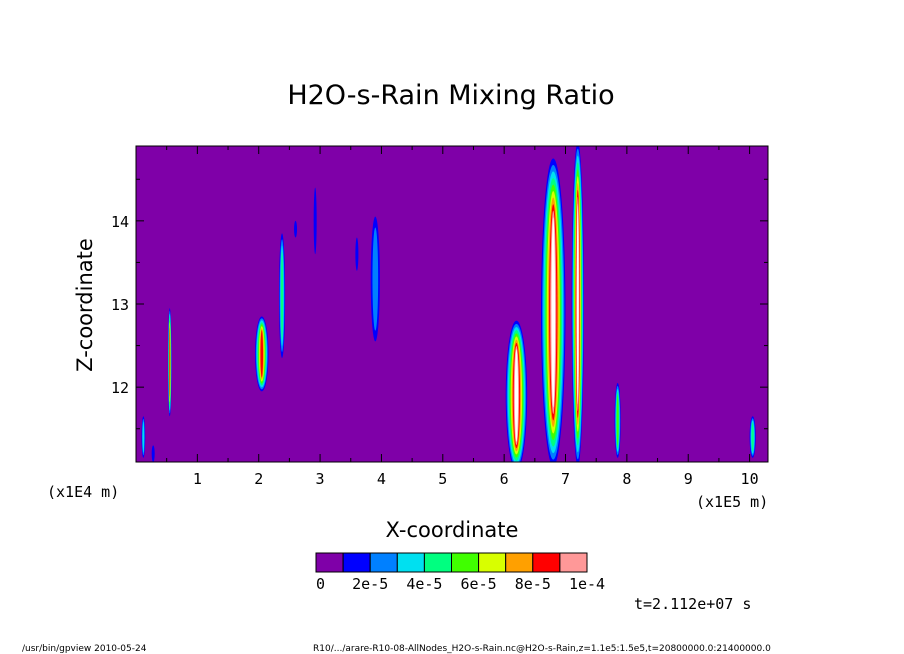 The image size is (904, 654). I want to click on x-tick-label: 6, so click(504, 479).